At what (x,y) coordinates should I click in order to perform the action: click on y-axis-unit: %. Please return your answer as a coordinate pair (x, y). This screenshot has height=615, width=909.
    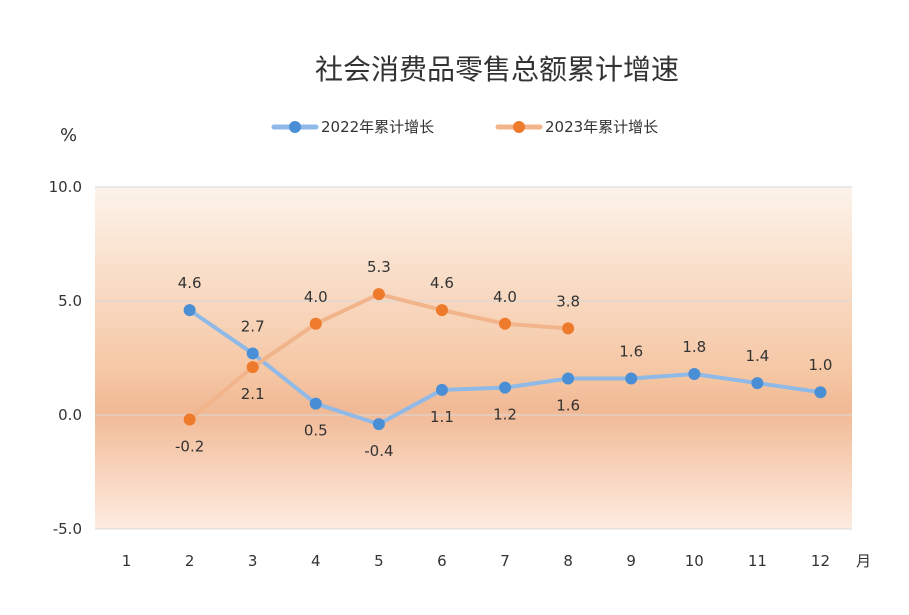
    Looking at the image, I should click on (68, 135).